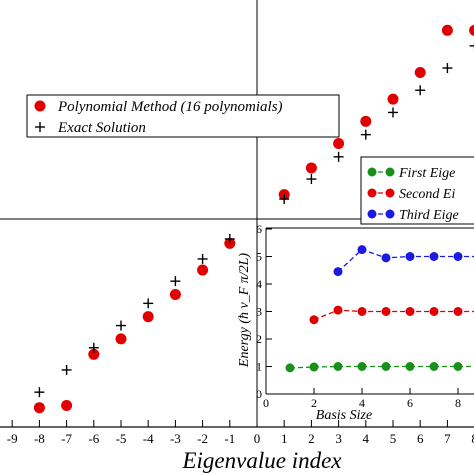  I want to click on main-x-tick-label: -9, so click(12, 438).